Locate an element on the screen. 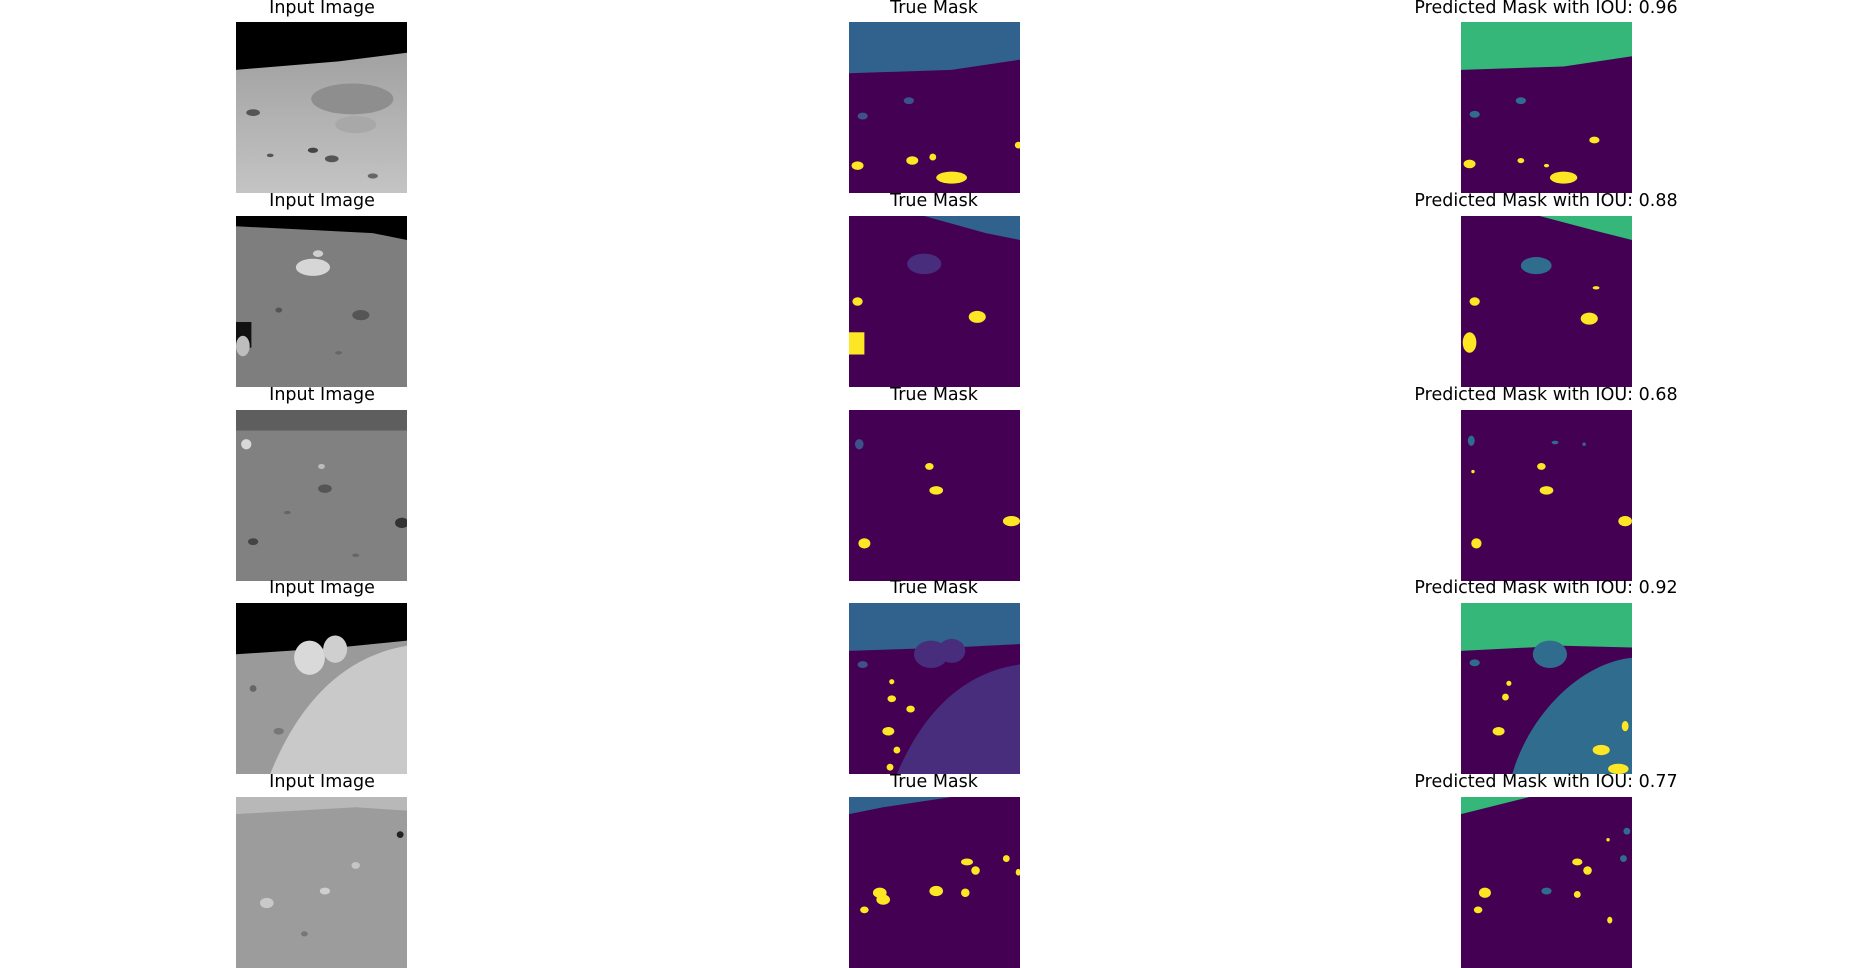 This screenshot has height=968, width=1850. predicted-mask-title: Predicted Mask with IOU: 0.92 is located at coordinates (1546, 588).